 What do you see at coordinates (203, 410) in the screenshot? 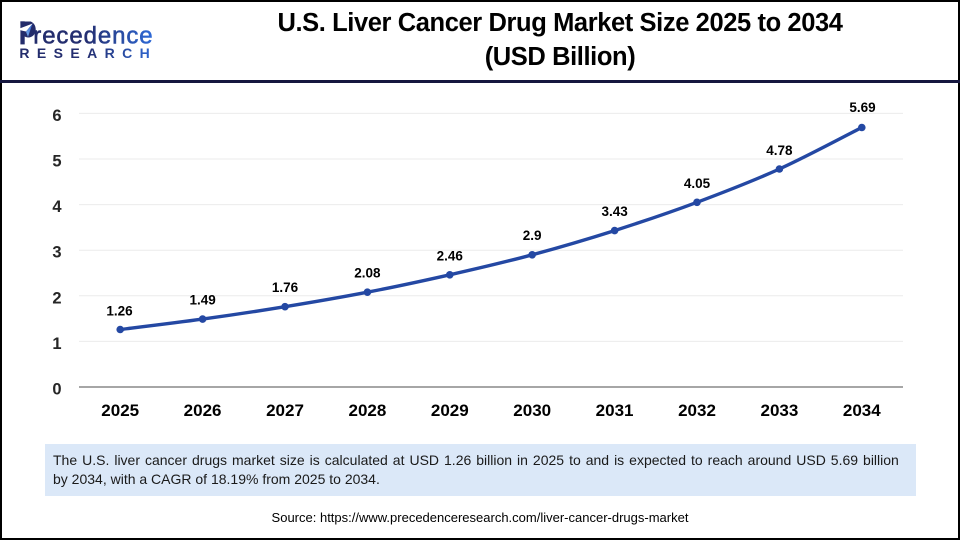
I see `svg-text: 2026` at bounding box center [203, 410].